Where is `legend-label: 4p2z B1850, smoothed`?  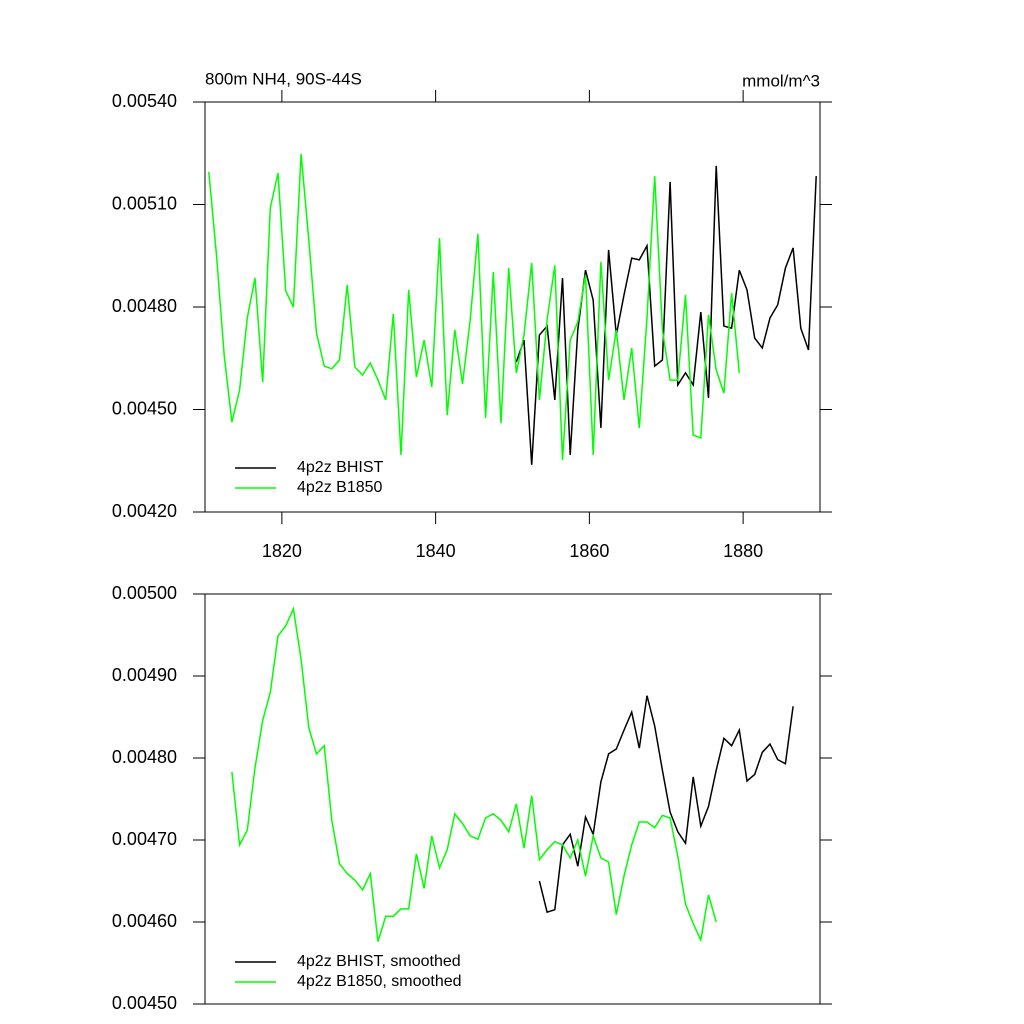
legend-label: 4p2z B1850, smoothed is located at coordinates (379, 981).